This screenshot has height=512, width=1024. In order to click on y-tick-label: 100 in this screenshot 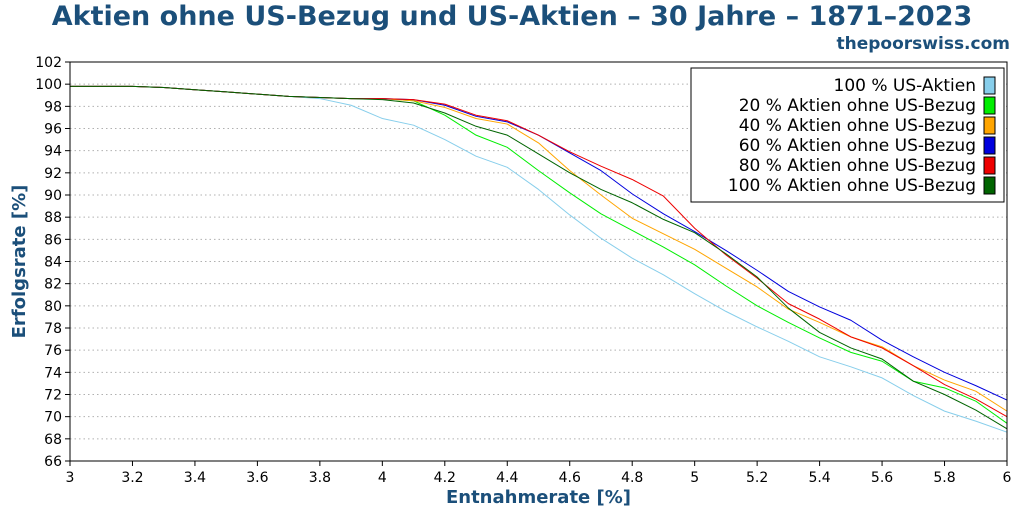, I will do `click(48, 85)`.